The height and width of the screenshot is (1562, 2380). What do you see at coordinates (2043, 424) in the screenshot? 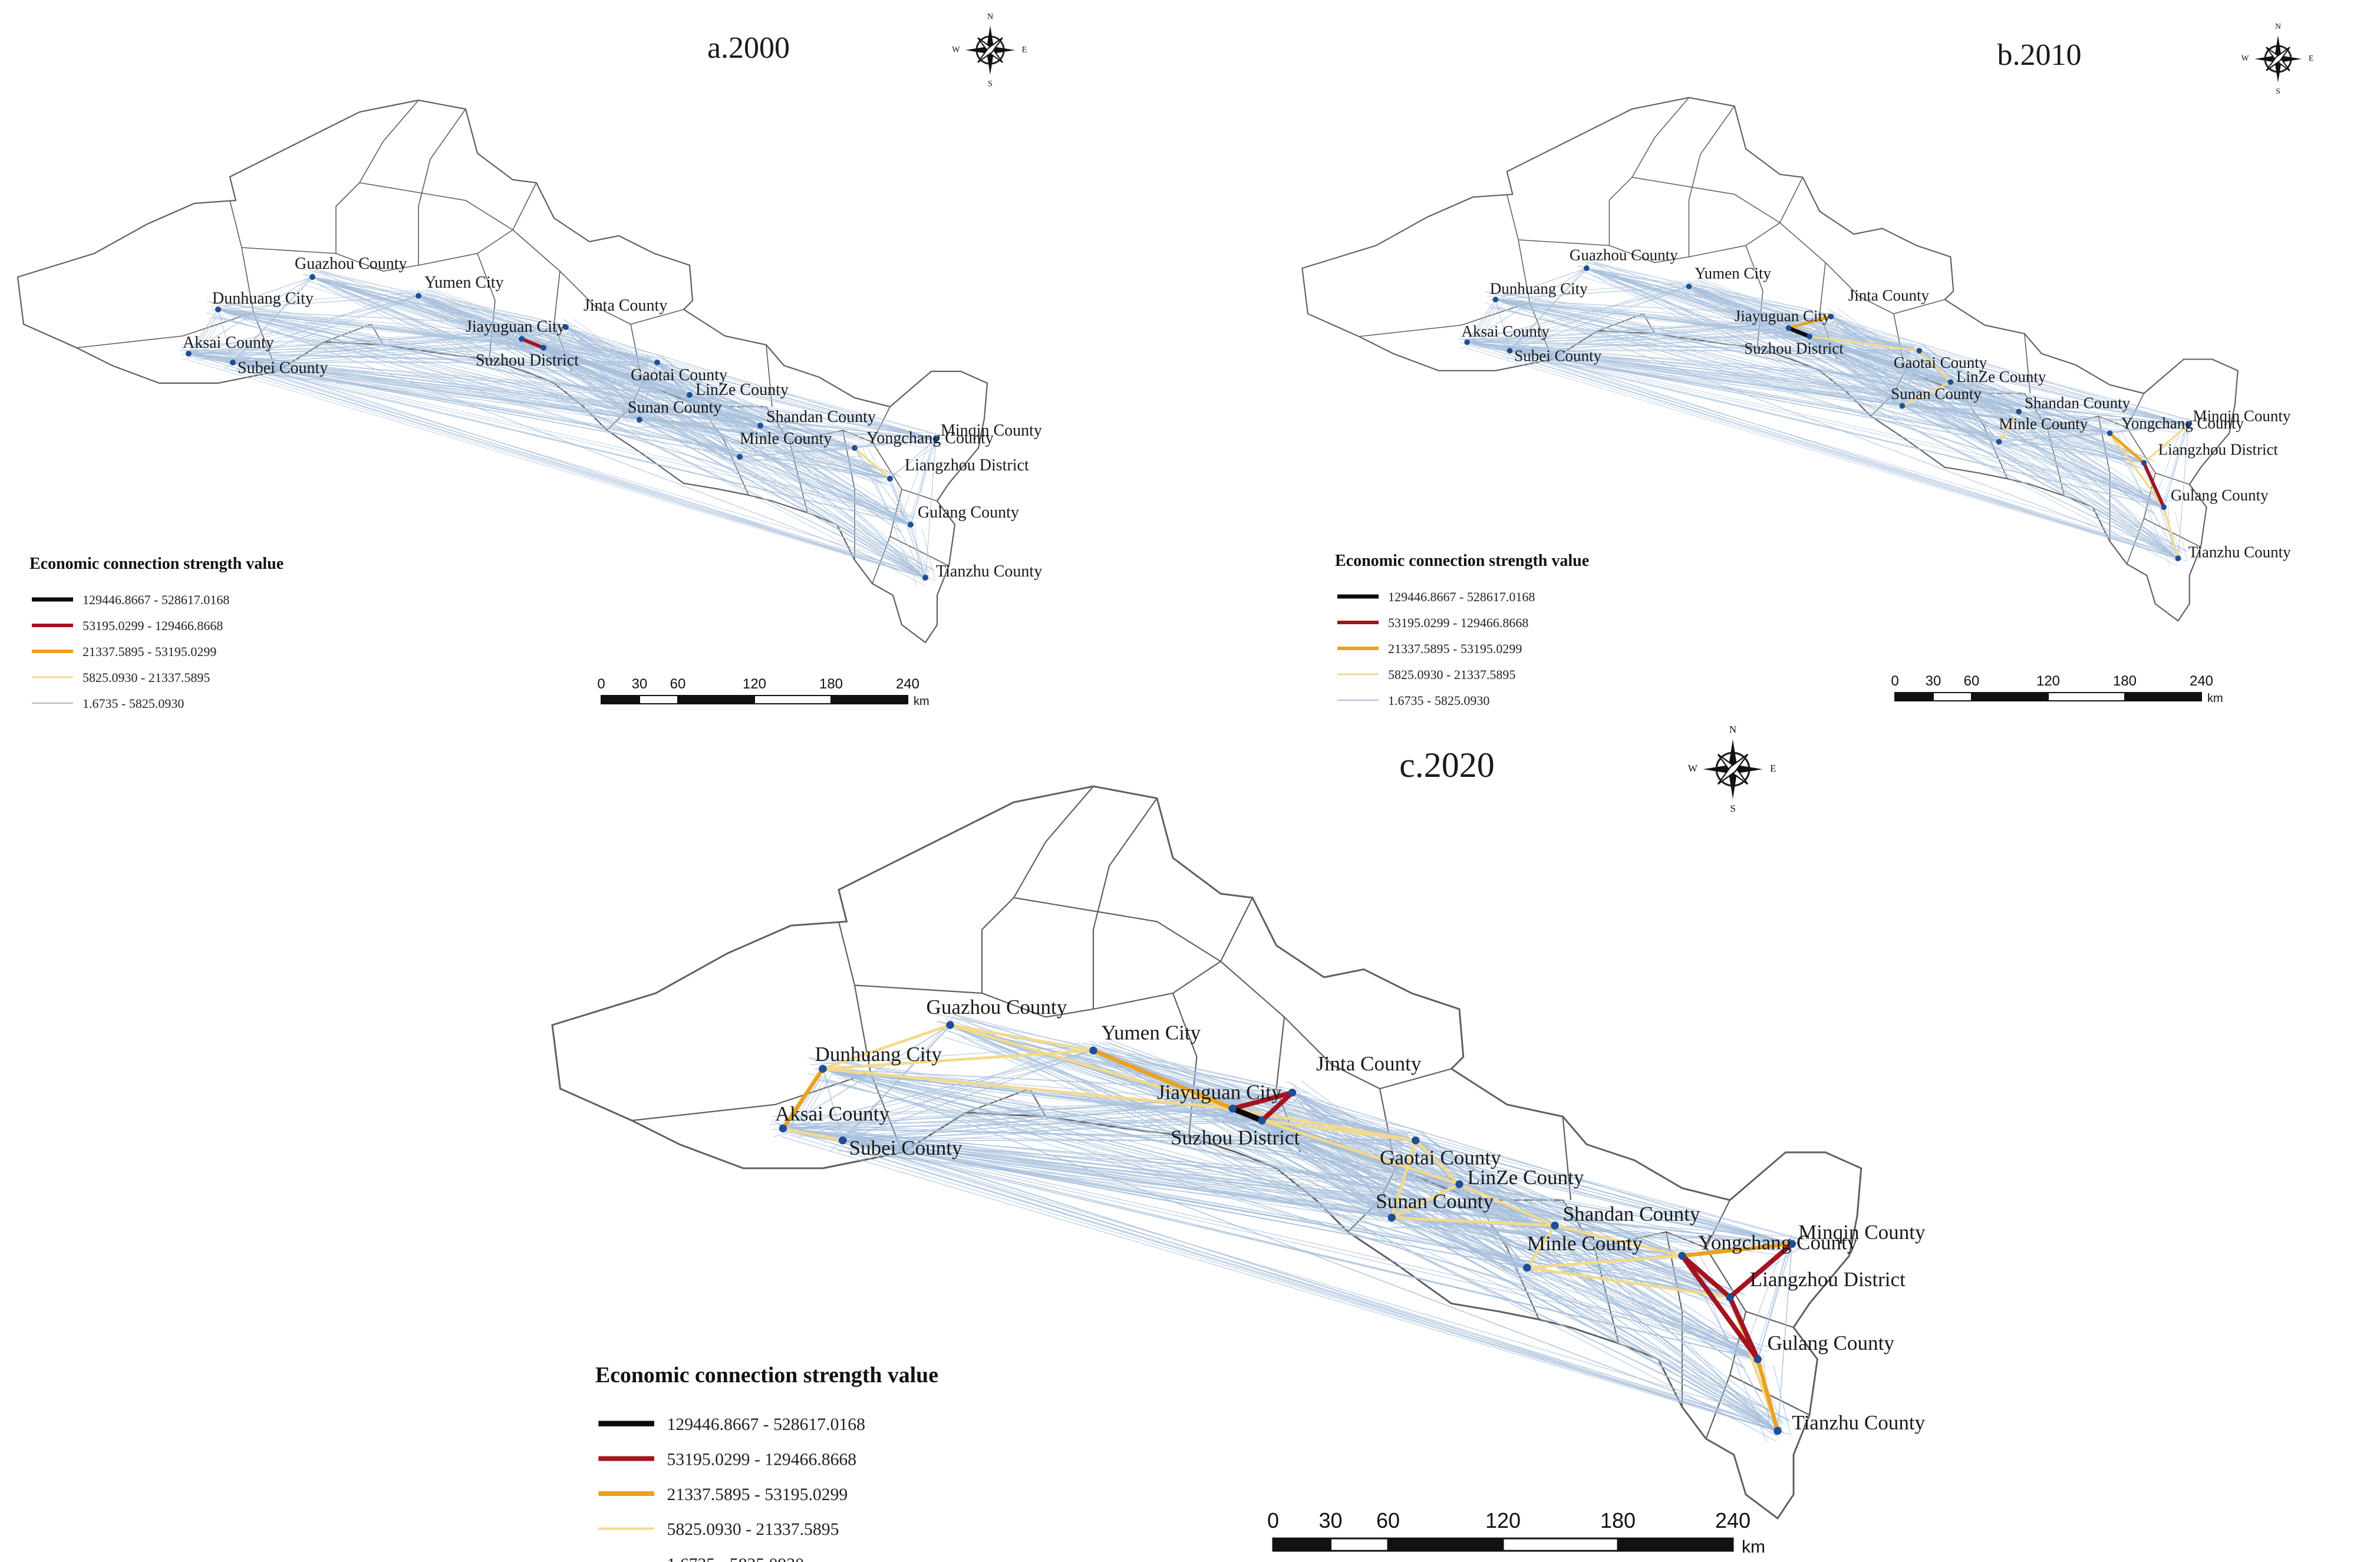
I see `county-label-minle: Minle County` at bounding box center [2043, 424].